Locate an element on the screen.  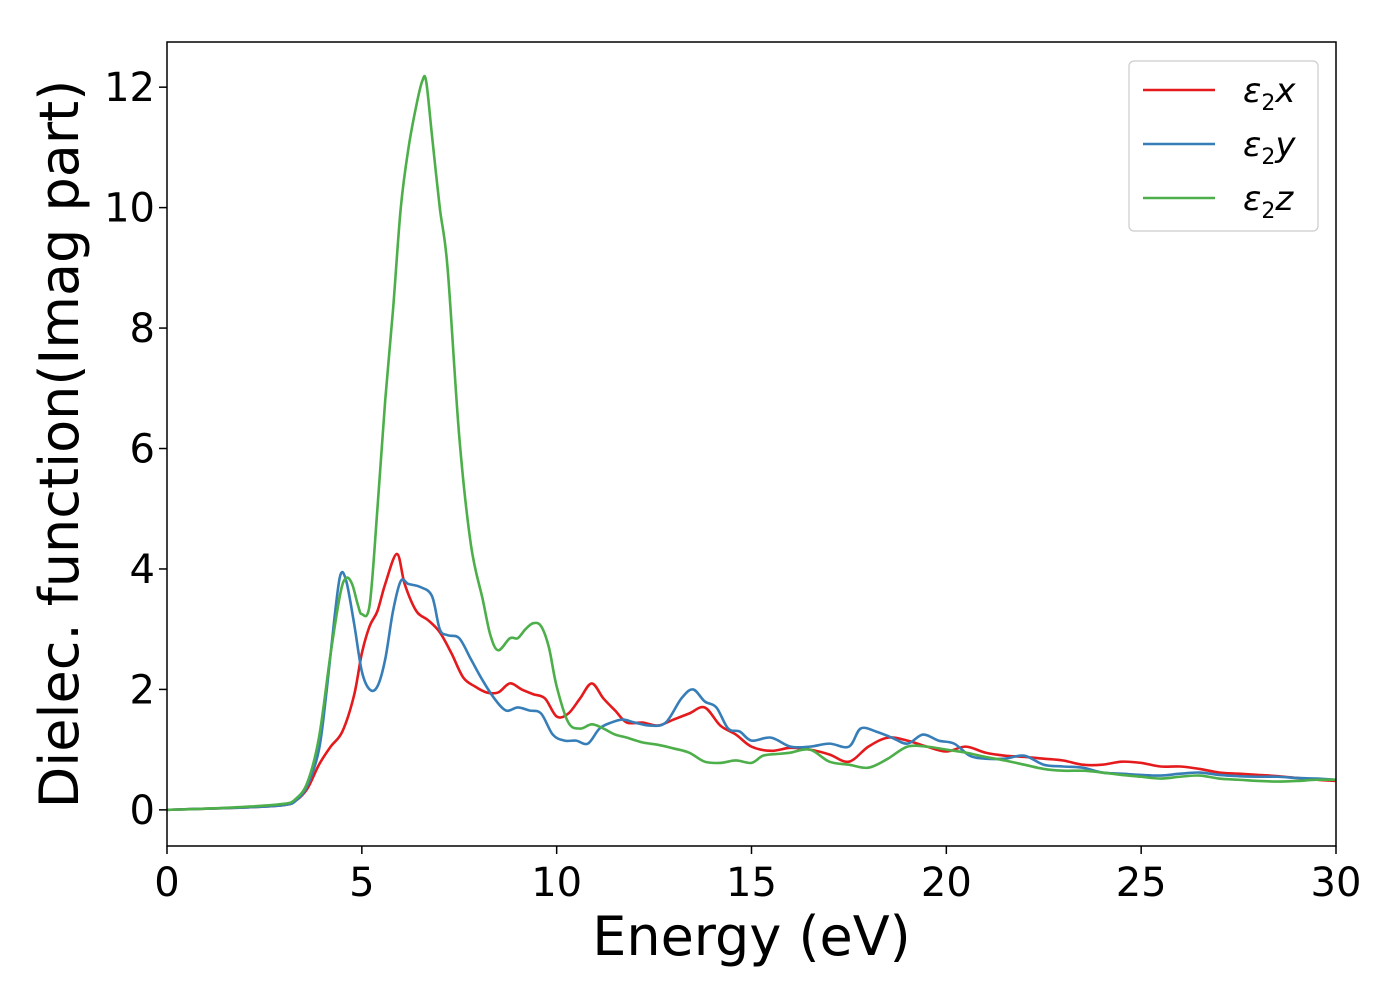
x-tick-label: 5 is located at coordinates (361, 883).